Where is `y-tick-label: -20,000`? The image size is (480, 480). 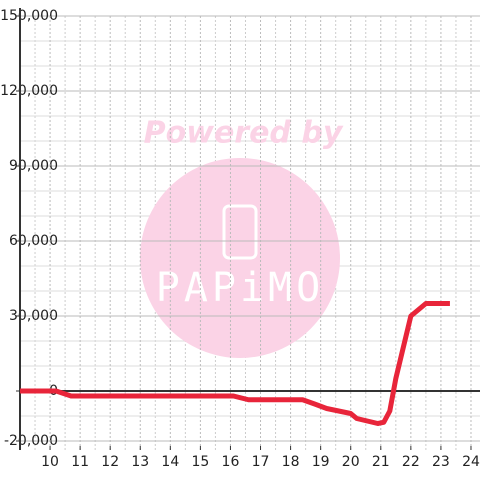 y-tick-label: -20,000 is located at coordinates (31, 441).